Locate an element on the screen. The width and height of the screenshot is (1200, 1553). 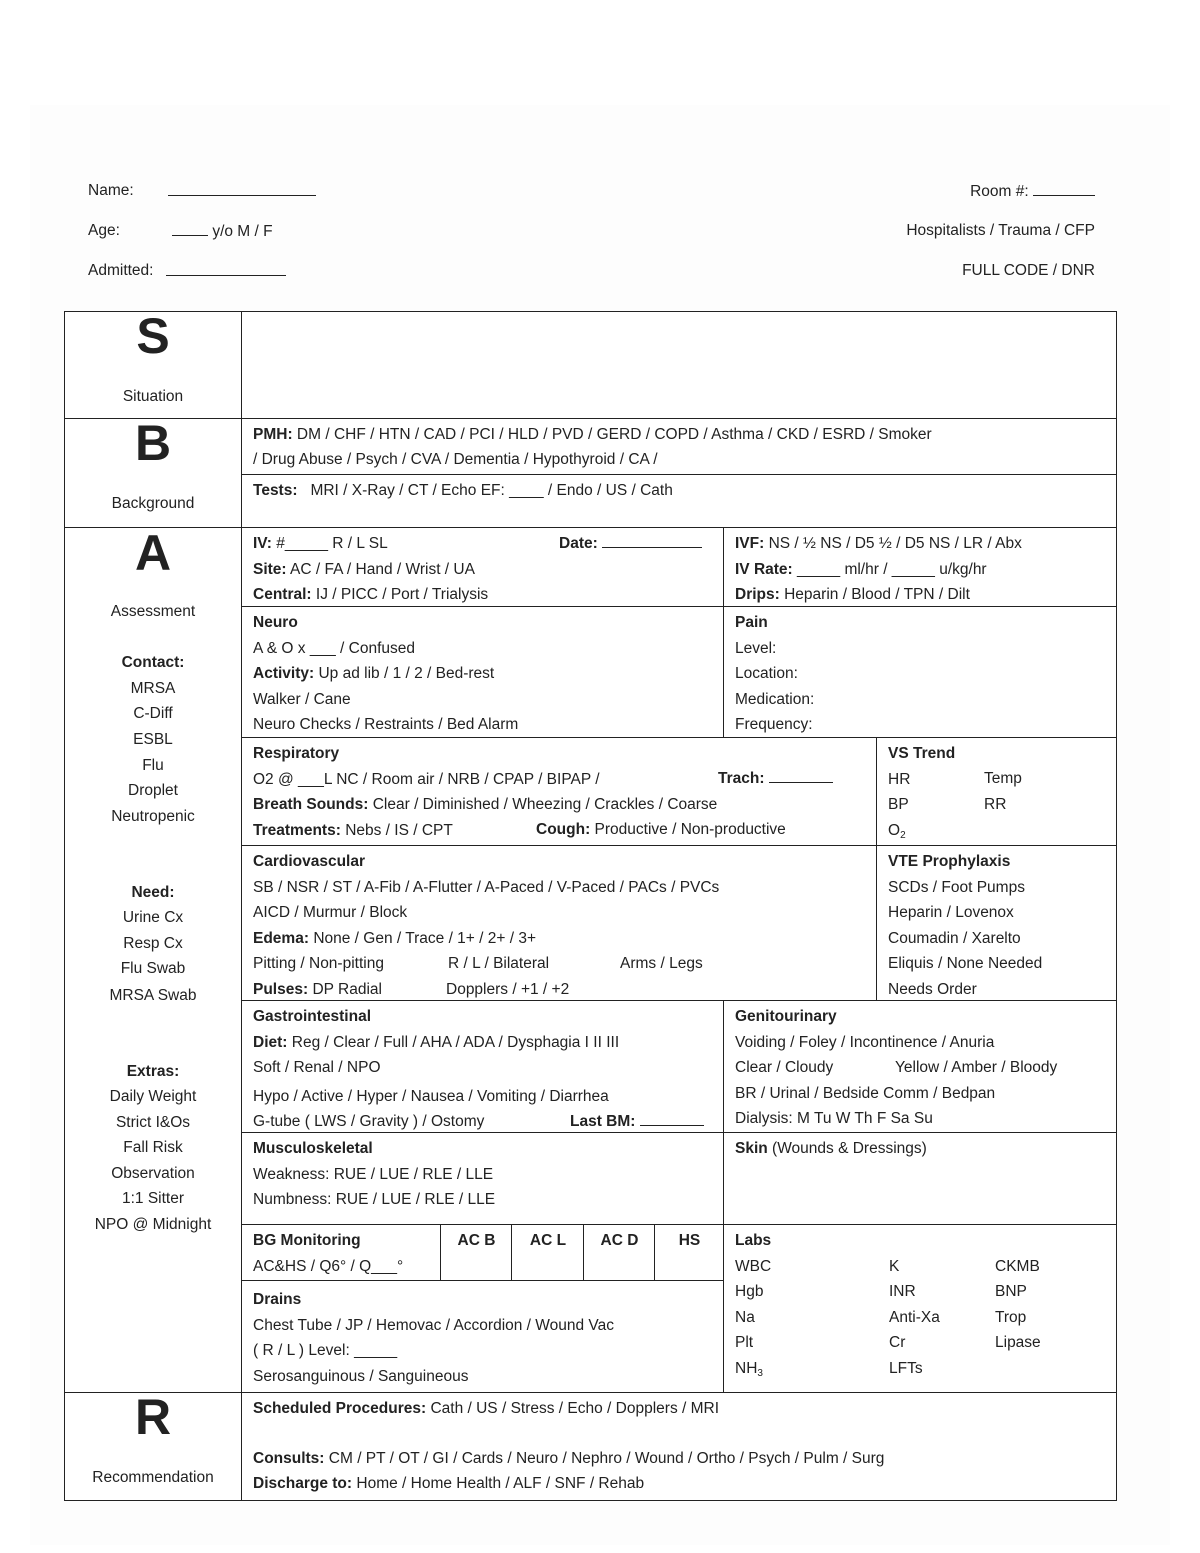
r-label-cell is located at coordinates (153, 1446).